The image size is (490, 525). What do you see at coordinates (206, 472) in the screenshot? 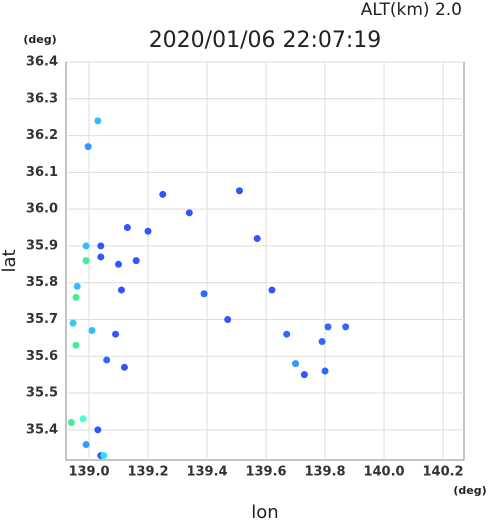
I see `x-tick-label: 139.4` at bounding box center [206, 472].